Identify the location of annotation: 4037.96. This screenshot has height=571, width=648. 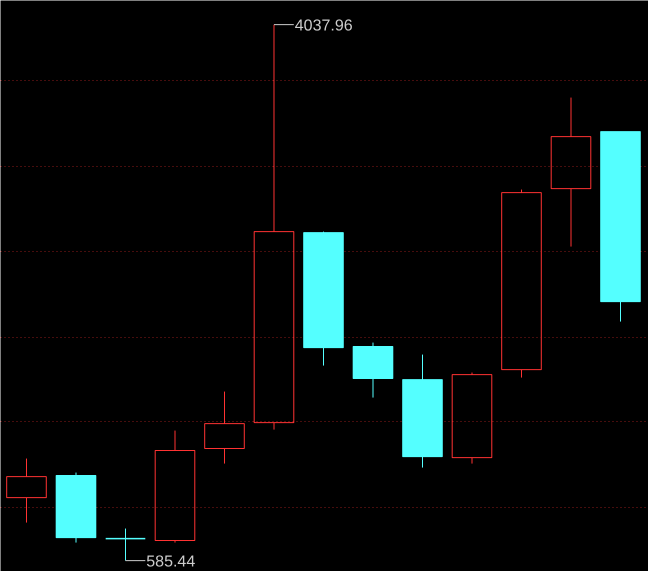
(323, 26).